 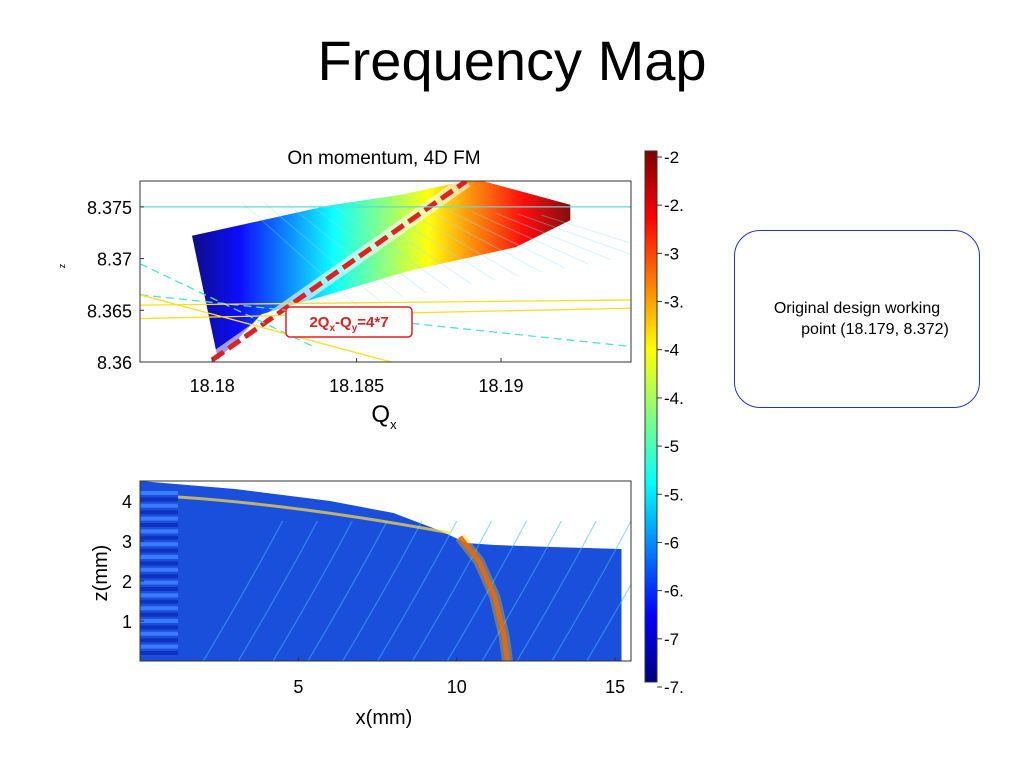 I want to click on colorbar-strip, so click(x=651, y=416).